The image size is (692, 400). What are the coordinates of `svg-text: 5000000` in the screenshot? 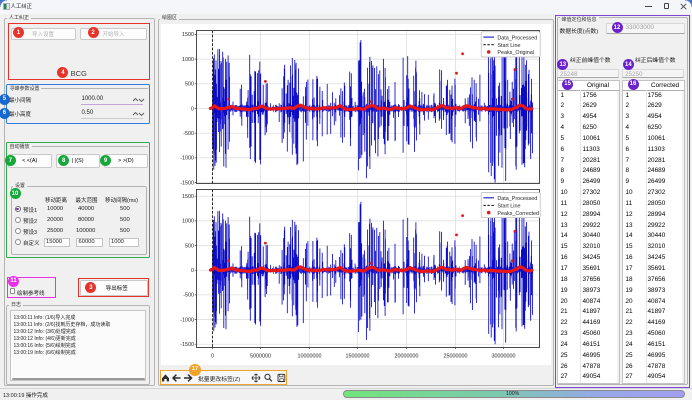 It's located at (260, 357).